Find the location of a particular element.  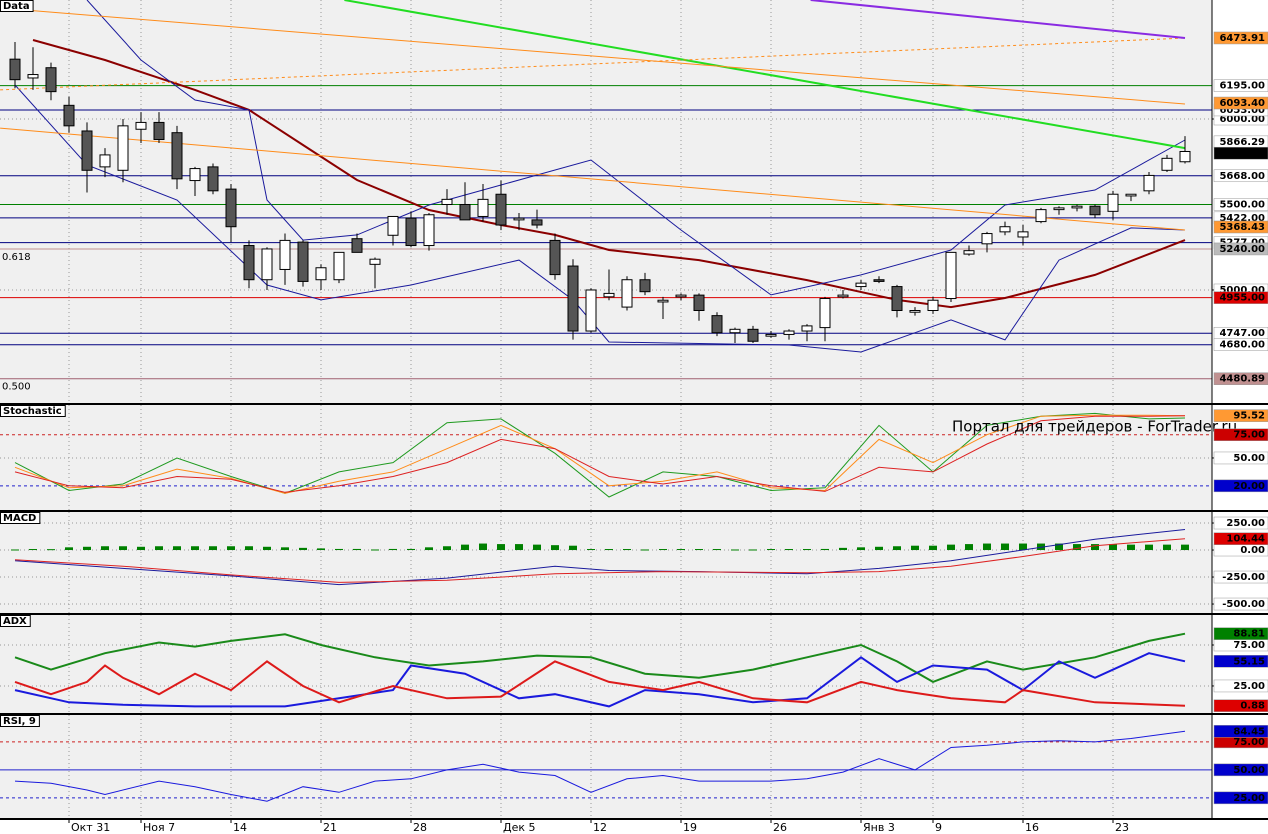

axis-label: 6053.00 is located at coordinates (1242, 110).